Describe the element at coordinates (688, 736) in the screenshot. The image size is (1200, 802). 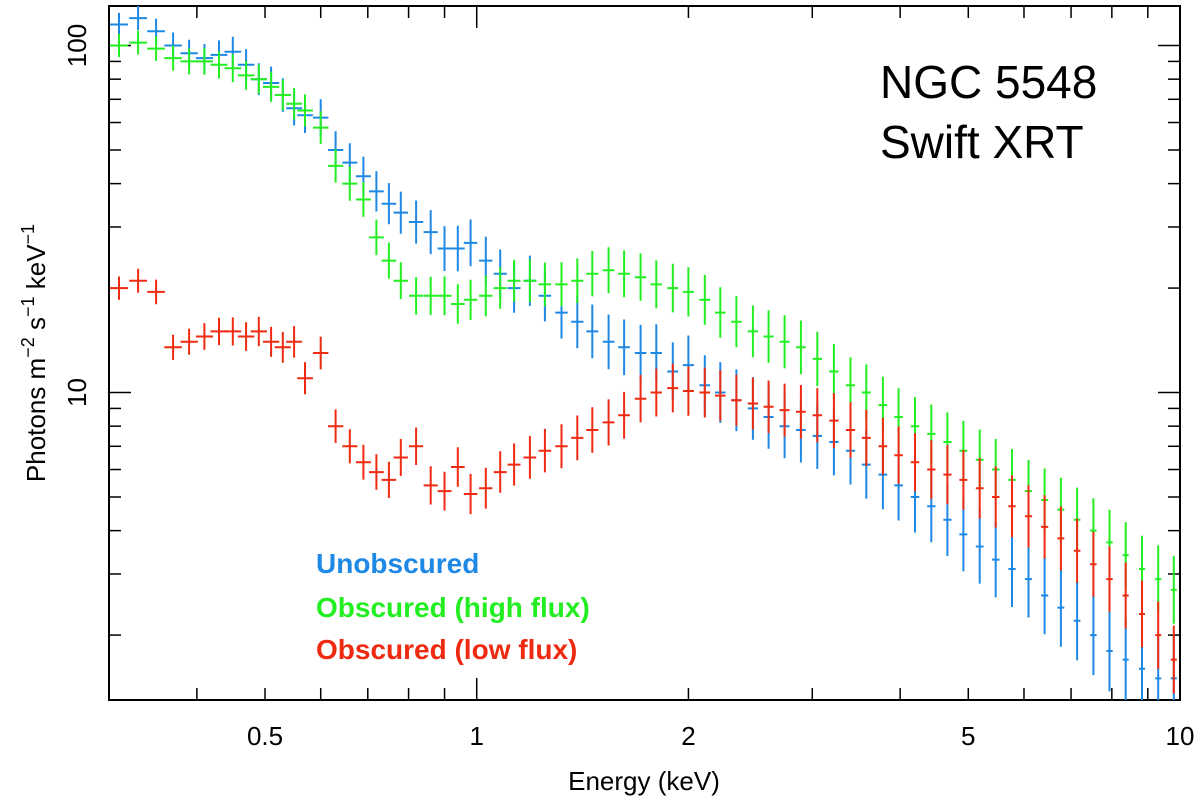
I see `x-tick-label: 2` at that location.